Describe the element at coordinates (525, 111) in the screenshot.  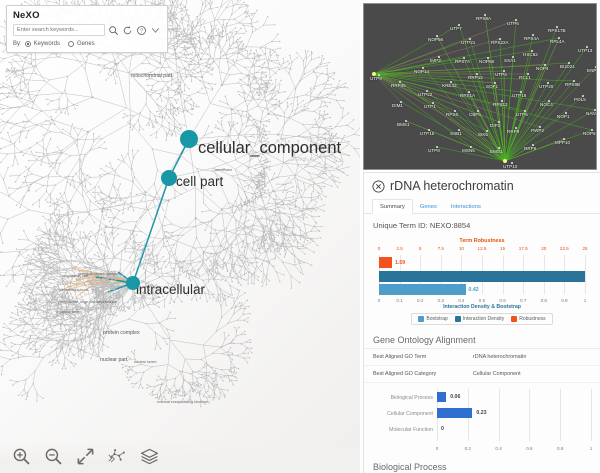
I see `gene-node-UTP5` at that location.